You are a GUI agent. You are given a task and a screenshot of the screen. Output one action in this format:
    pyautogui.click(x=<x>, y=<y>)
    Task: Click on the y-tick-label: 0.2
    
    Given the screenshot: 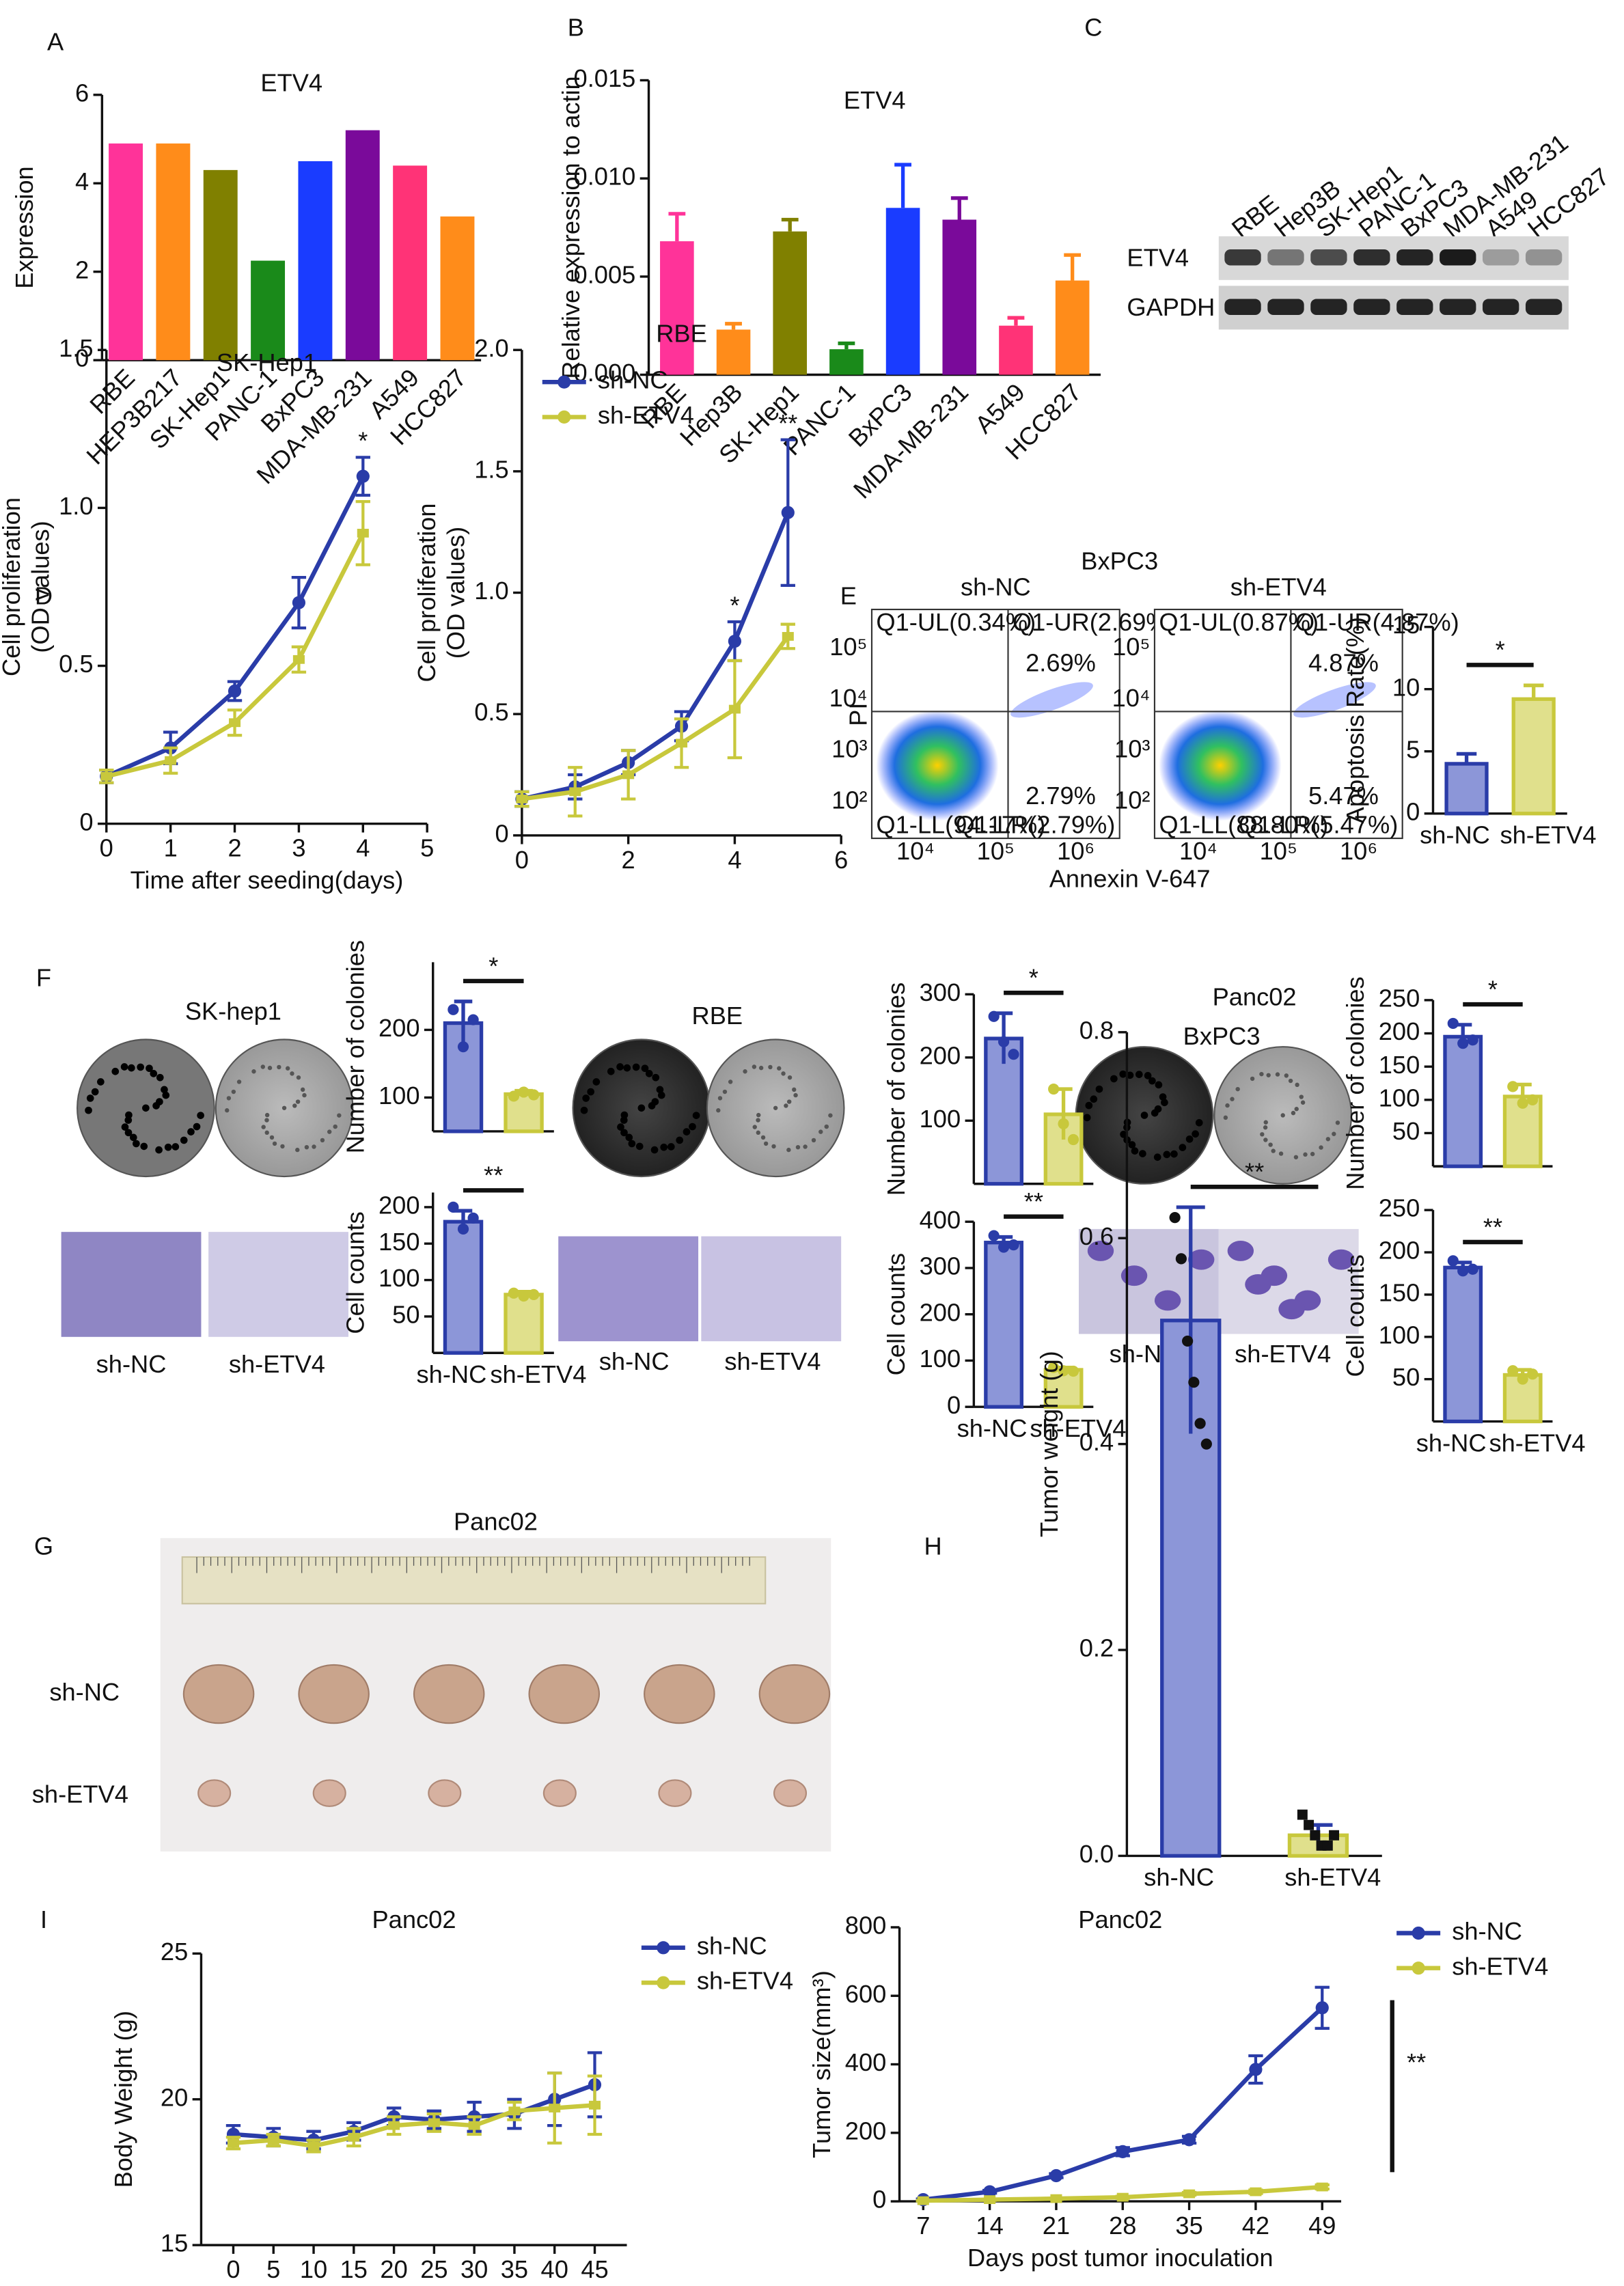 What is the action you would take?
    pyautogui.click(x=1096, y=1648)
    